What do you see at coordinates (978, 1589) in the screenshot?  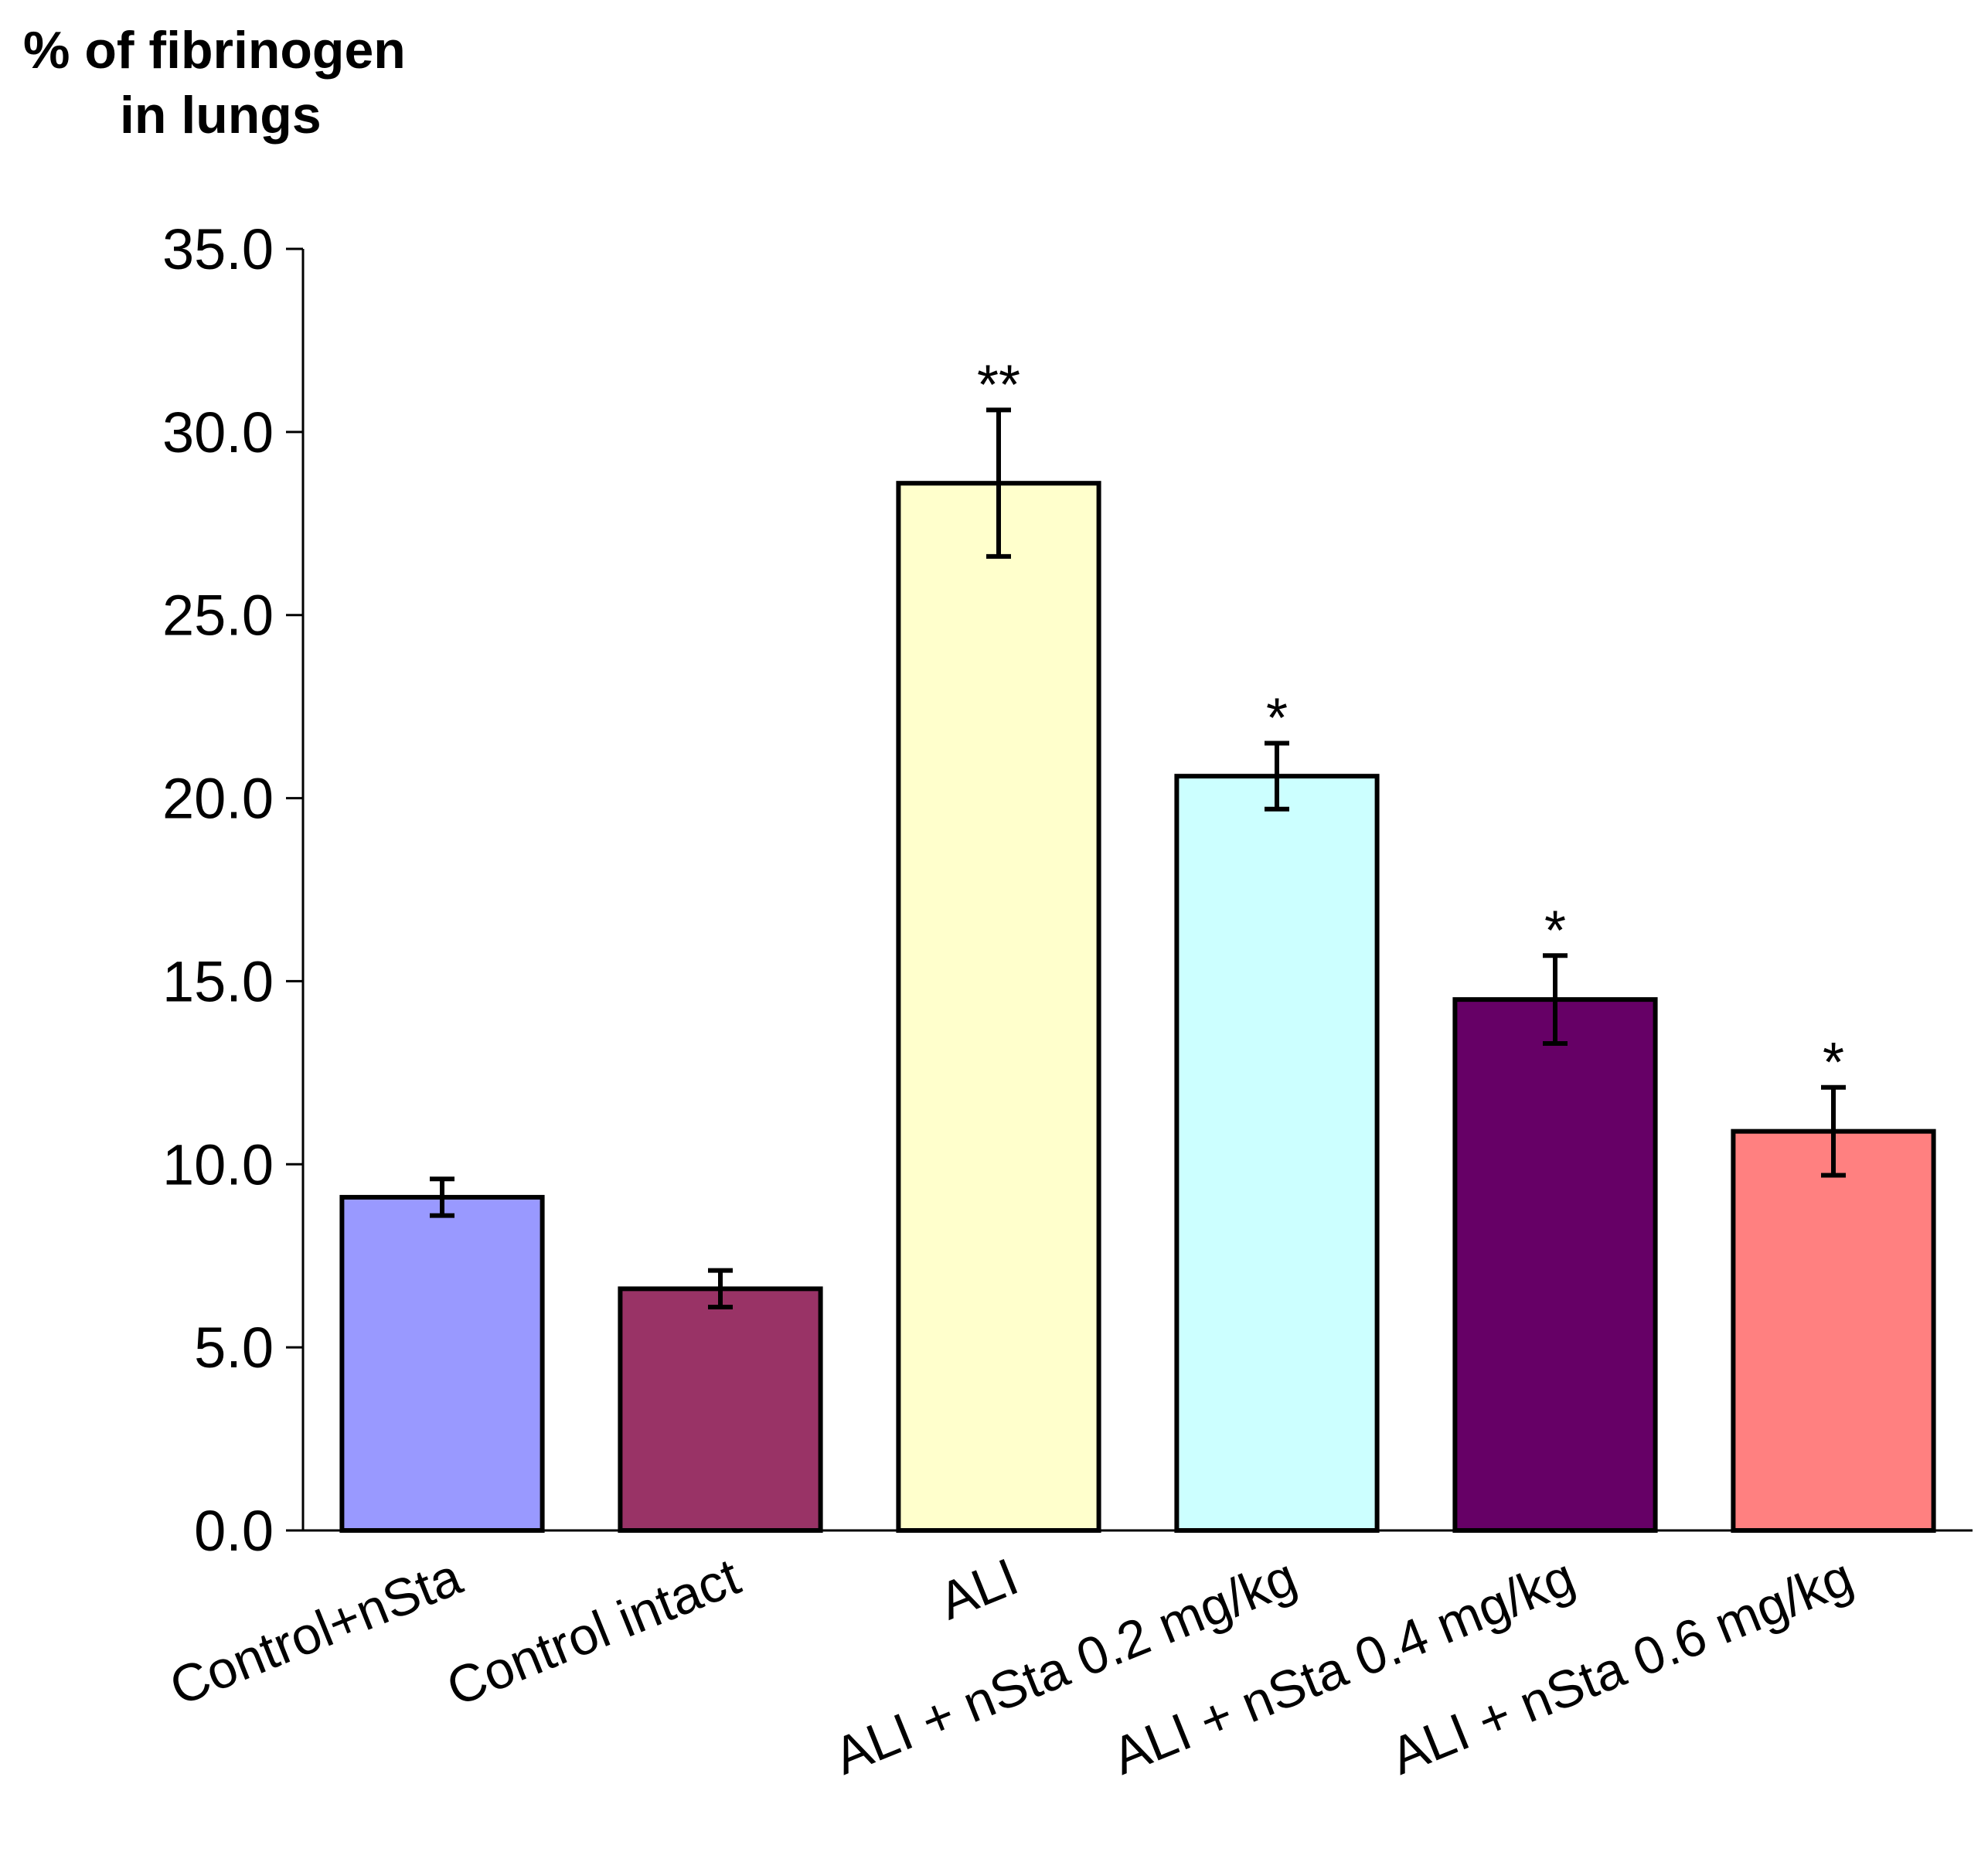 I see `x-tick-label: ALI` at bounding box center [978, 1589].